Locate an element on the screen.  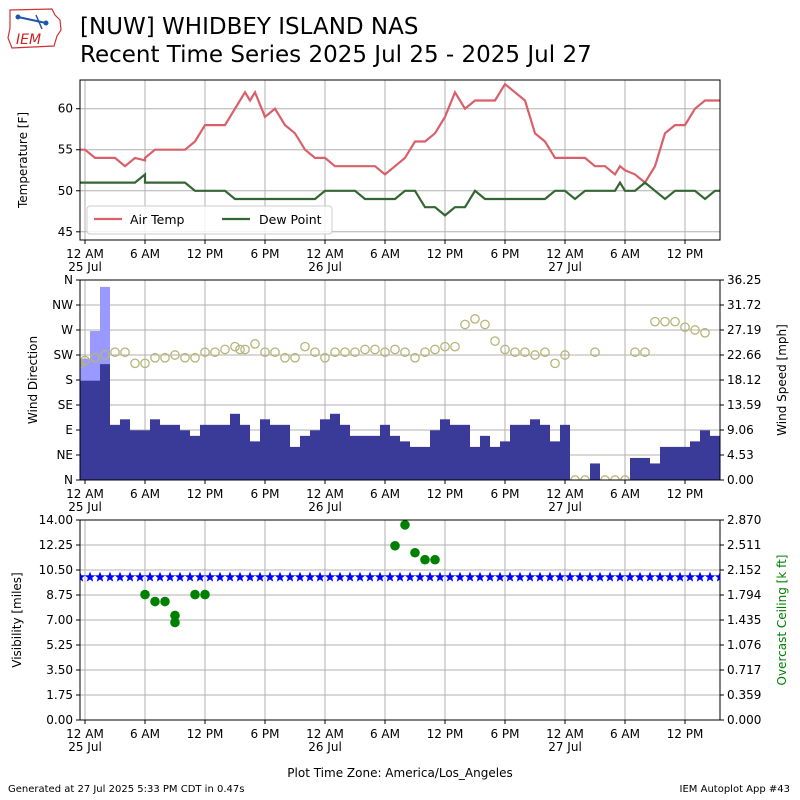
ceiling-axis-label: Overcast Ceiling [k ft] is located at coordinates (782, 620).